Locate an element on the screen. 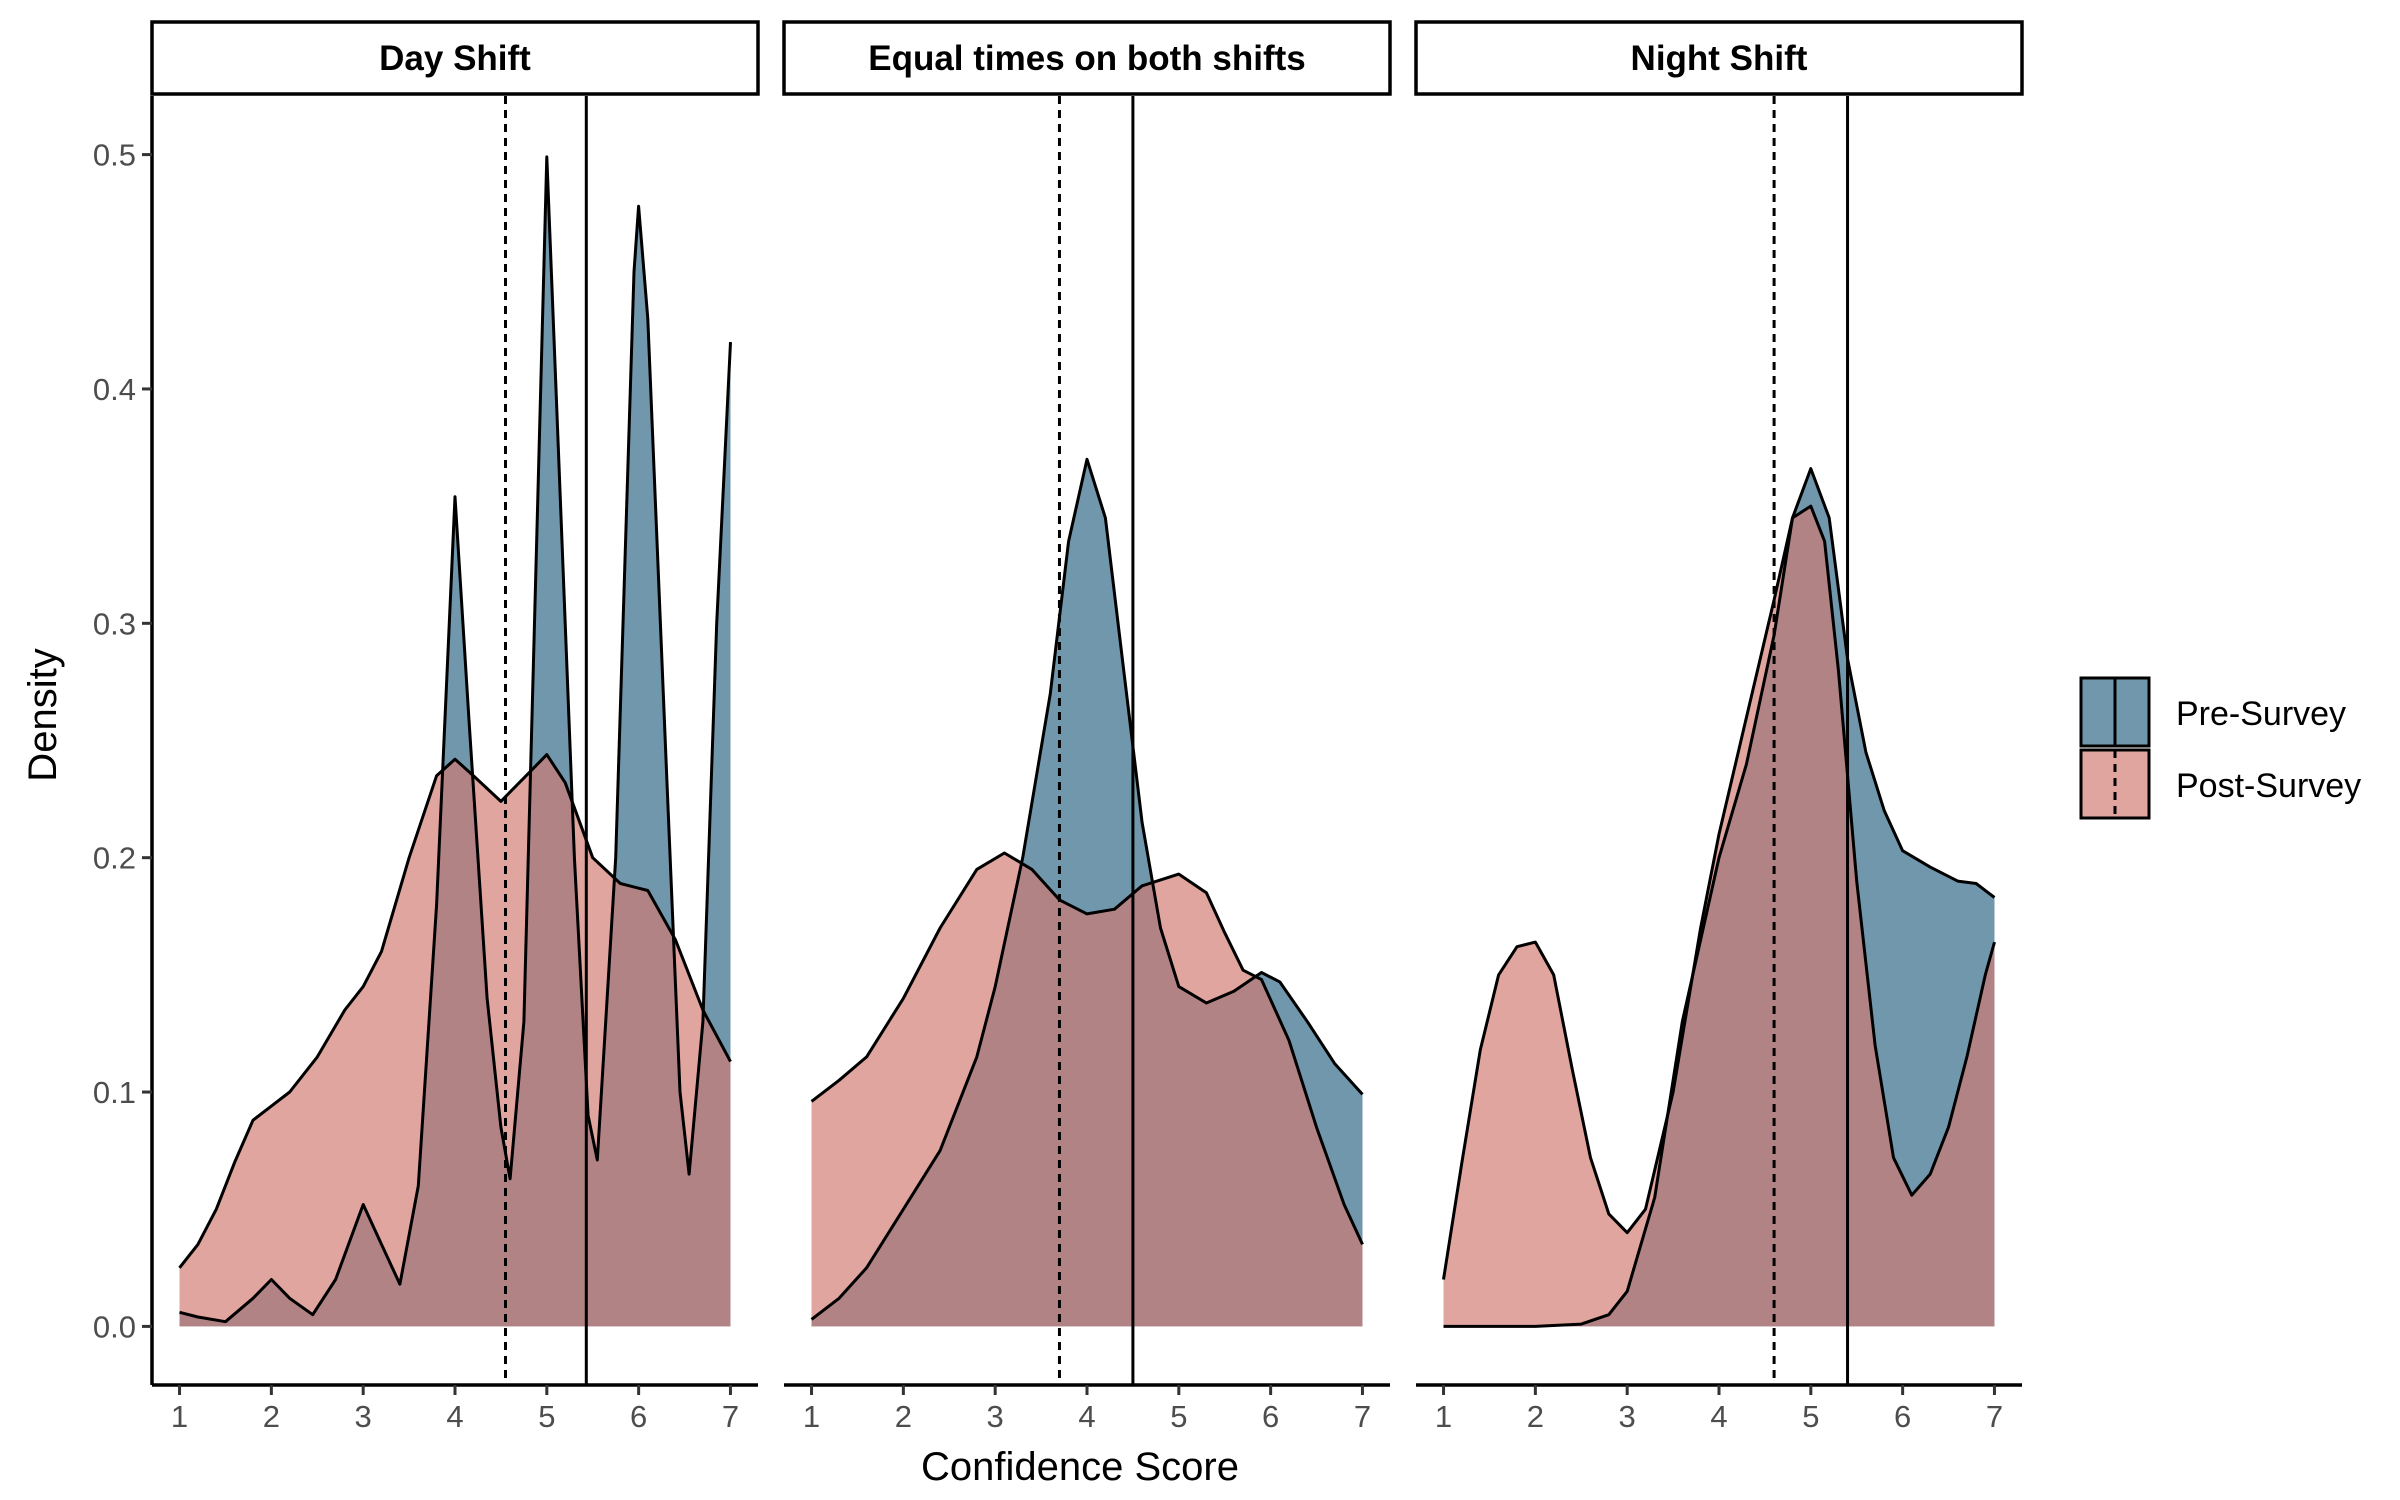  legend-item-post-survey: Post-Survey is located at coordinates (2220, 784).